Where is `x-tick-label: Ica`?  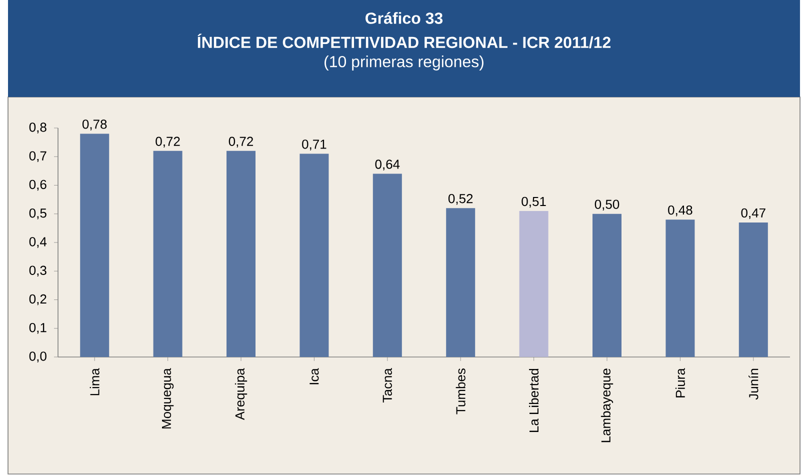
x-tick-label: Ica is located at coordinates (314, 376).